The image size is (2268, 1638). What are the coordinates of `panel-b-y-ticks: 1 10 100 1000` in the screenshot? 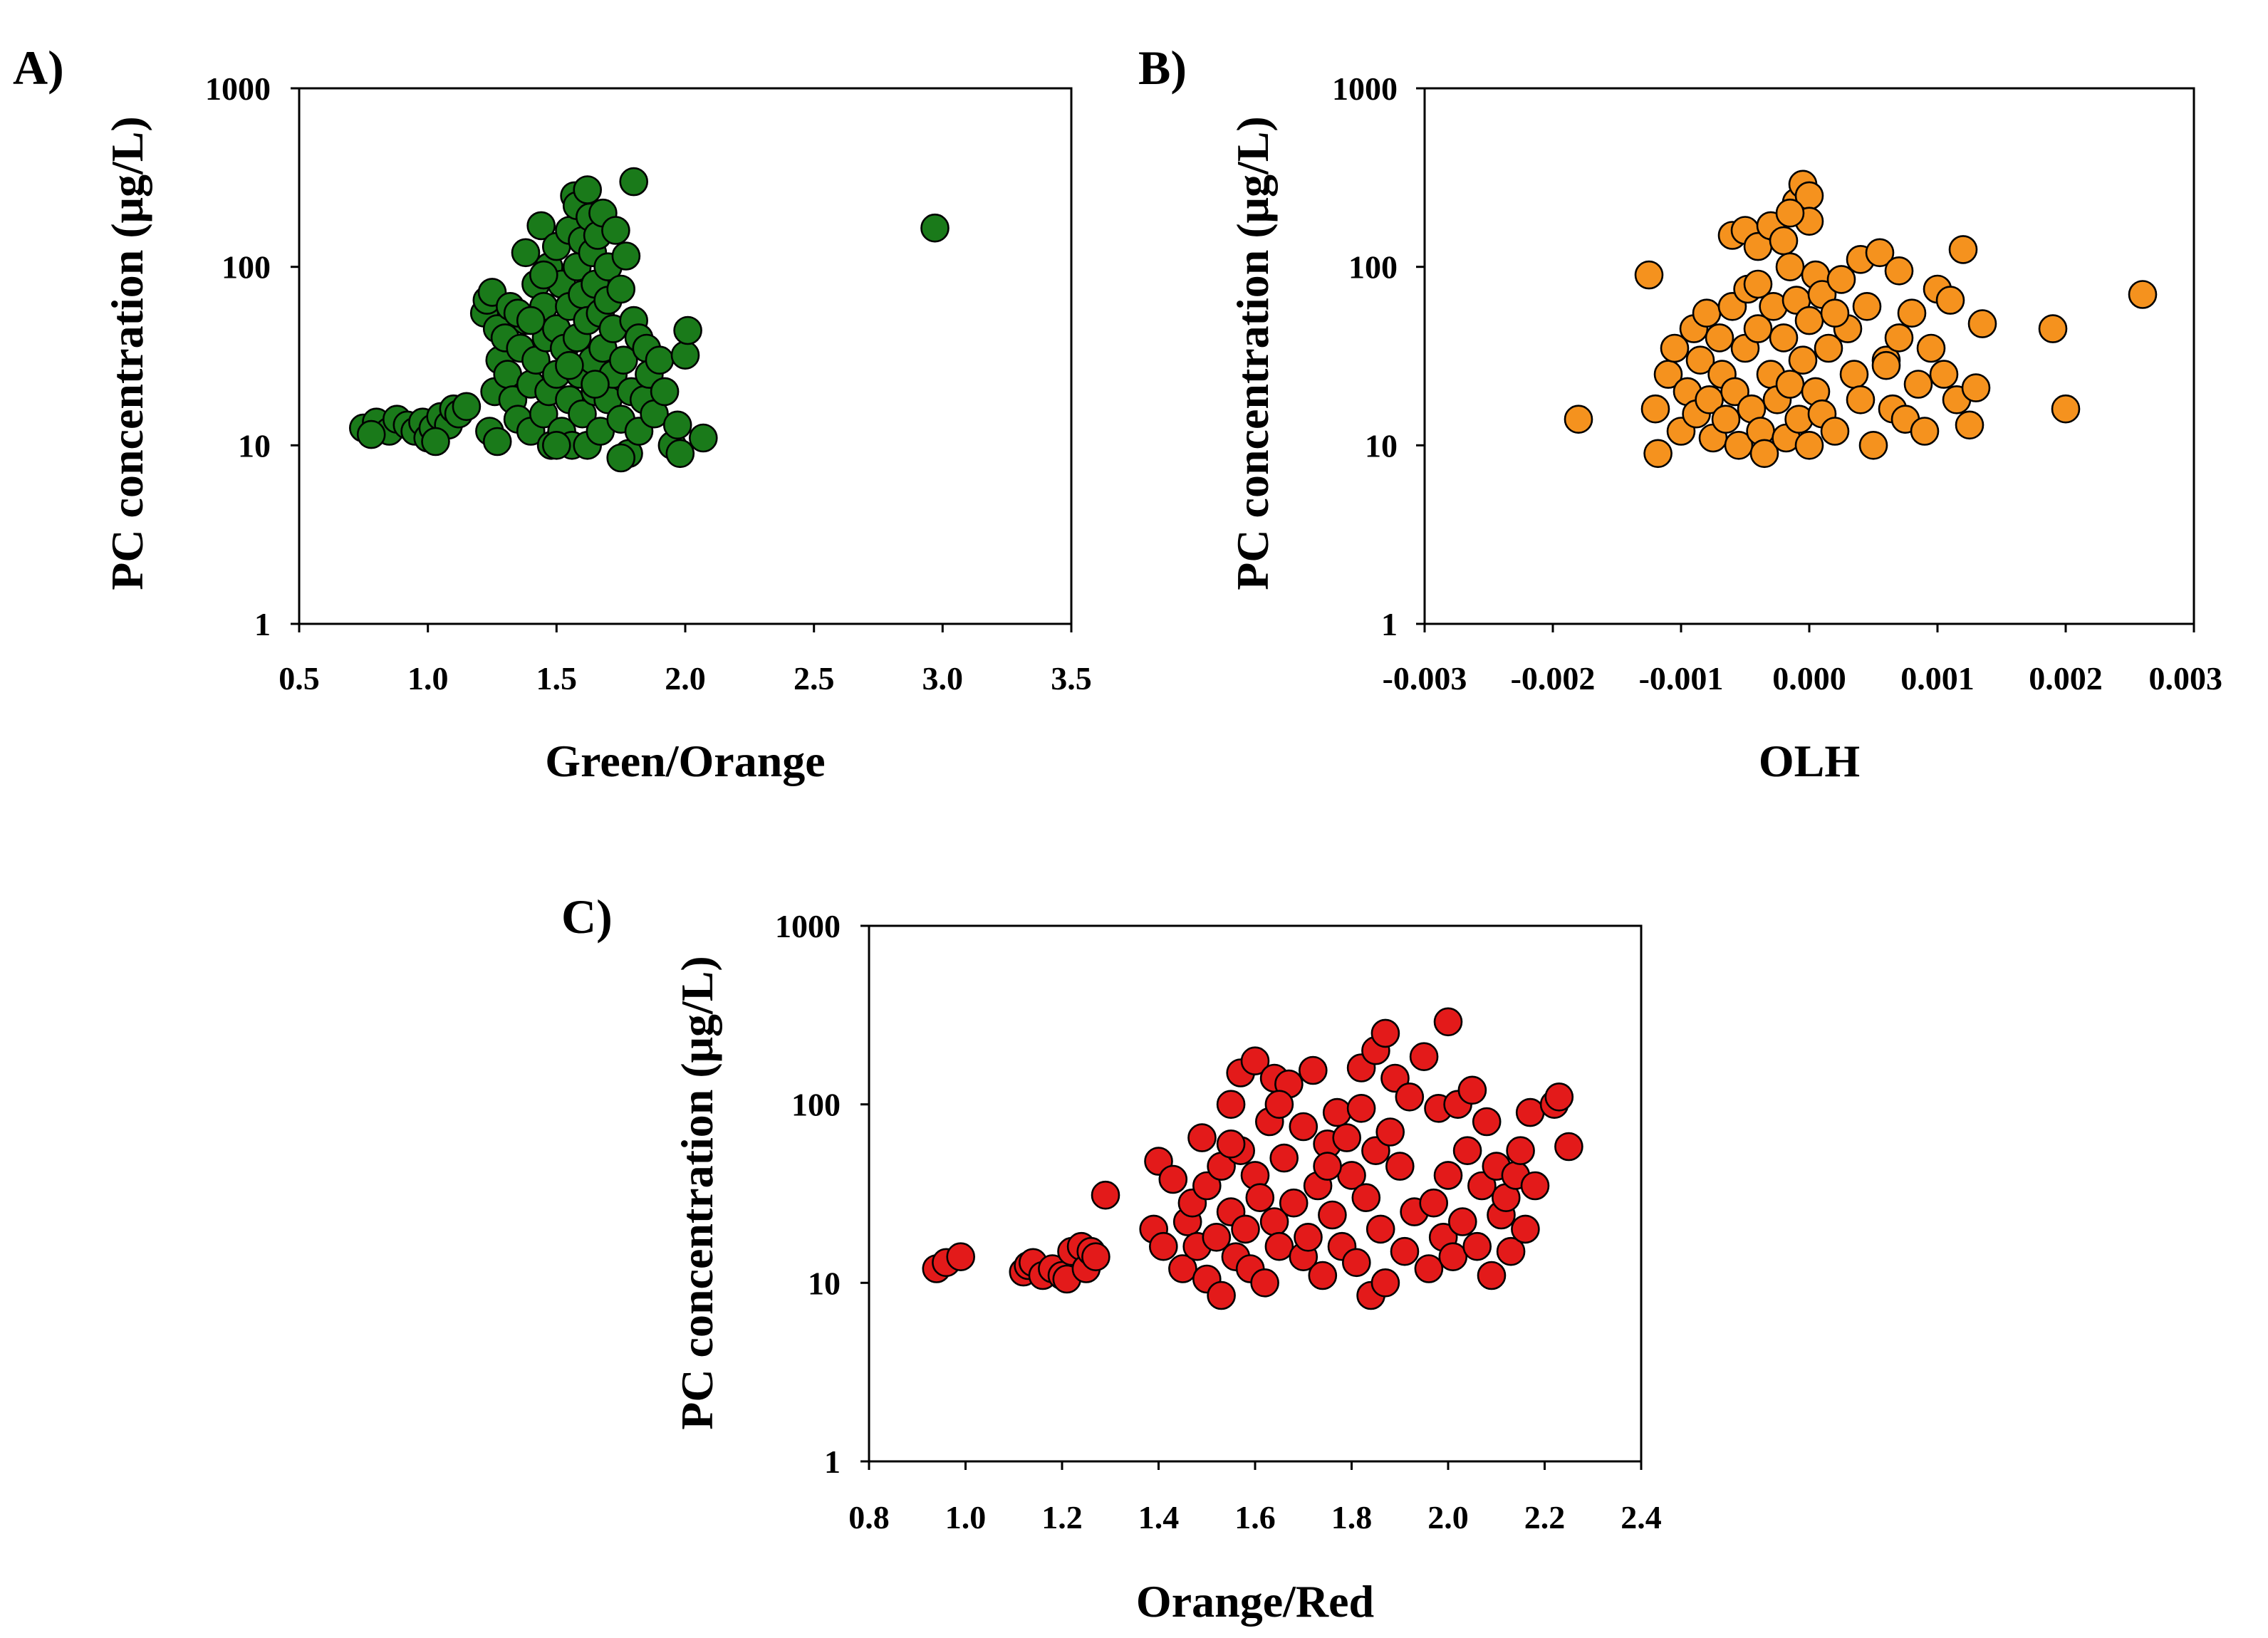 It's located at (1378, 356).